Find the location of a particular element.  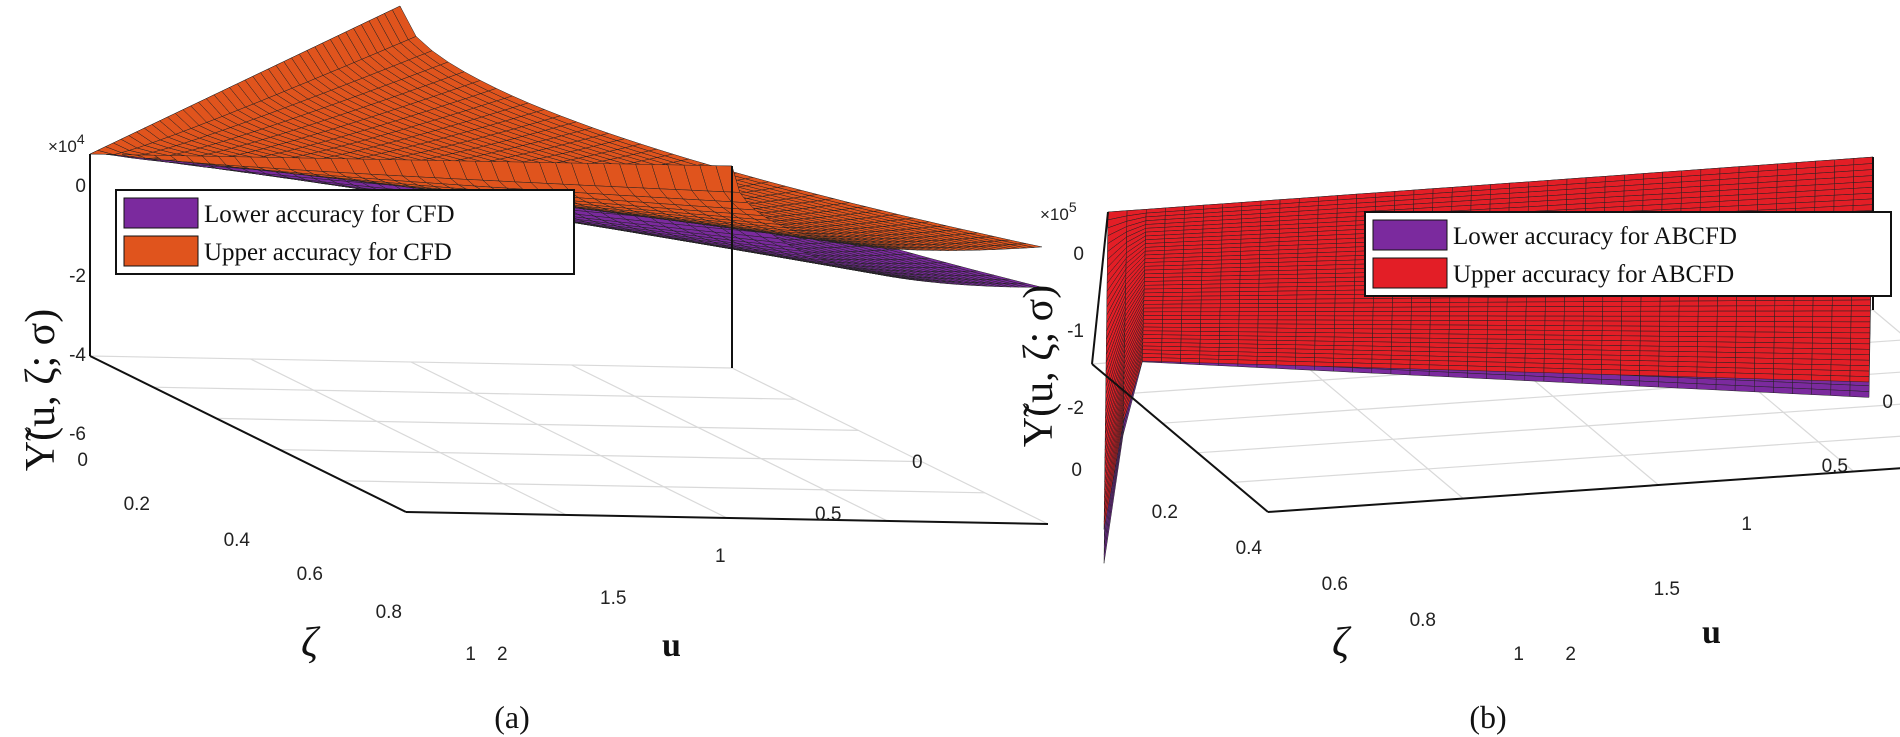

panel-a-xlabel: u is located at coordinates (671, 645).